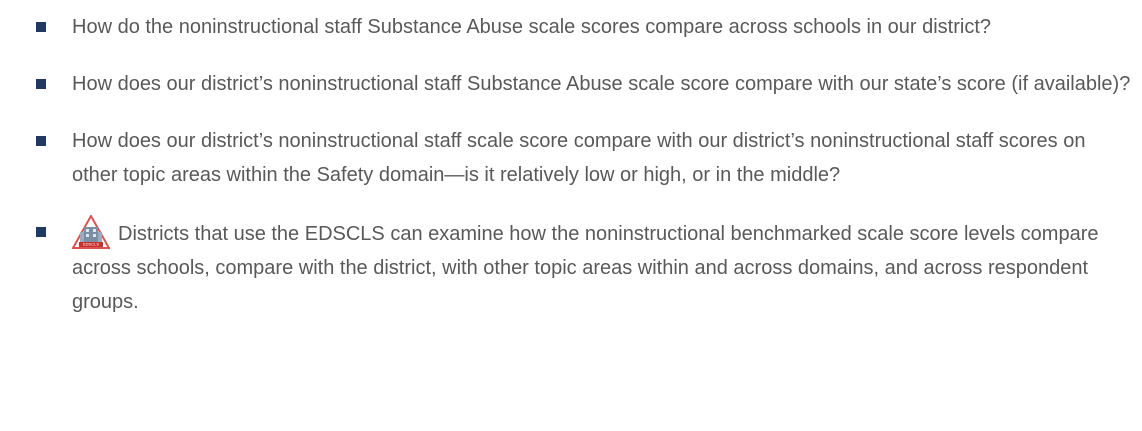 This screenshot has width=1142, height=431. What do you see at coordinates (91, 232) in the screenshot?
I see `edscls-icon: EDSCLS` at bounding box center [91, 232].